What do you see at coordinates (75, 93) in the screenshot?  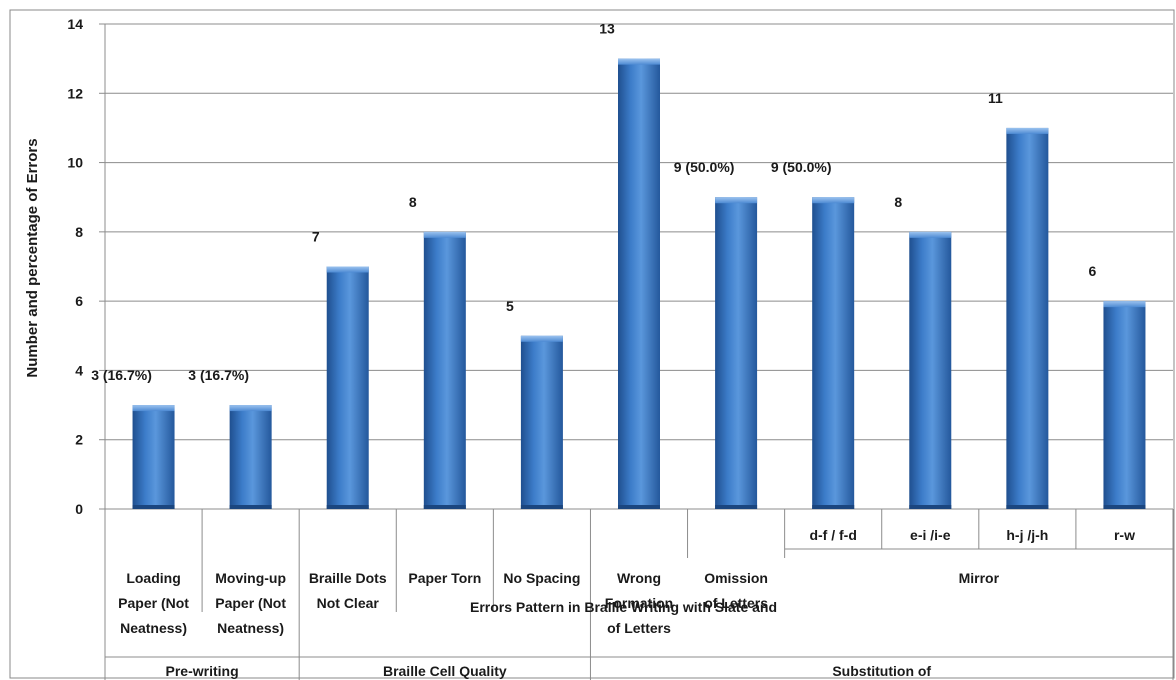 I see `y-tick-label: 12` at bounding box center [75, 93].